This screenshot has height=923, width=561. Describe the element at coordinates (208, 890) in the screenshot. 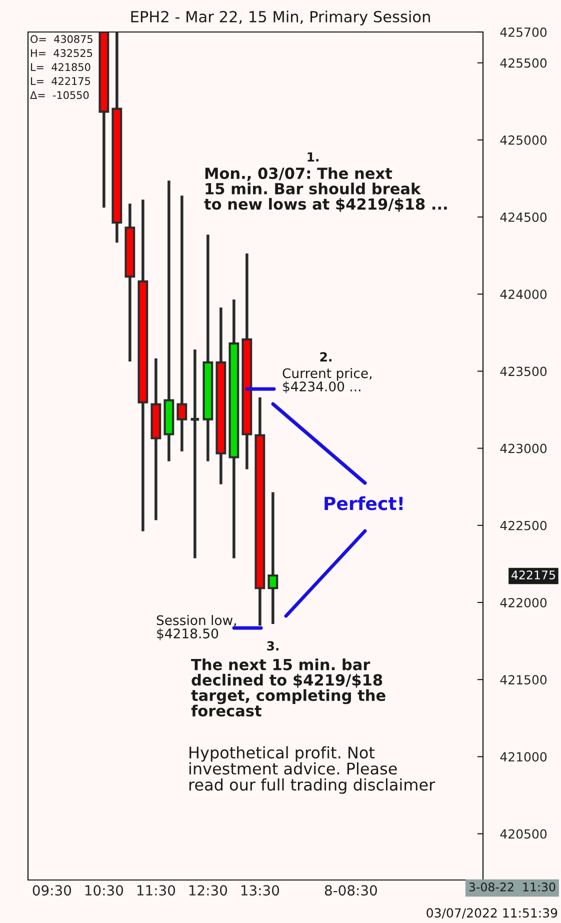

I see `x-tick-label: 12:30` at that location.